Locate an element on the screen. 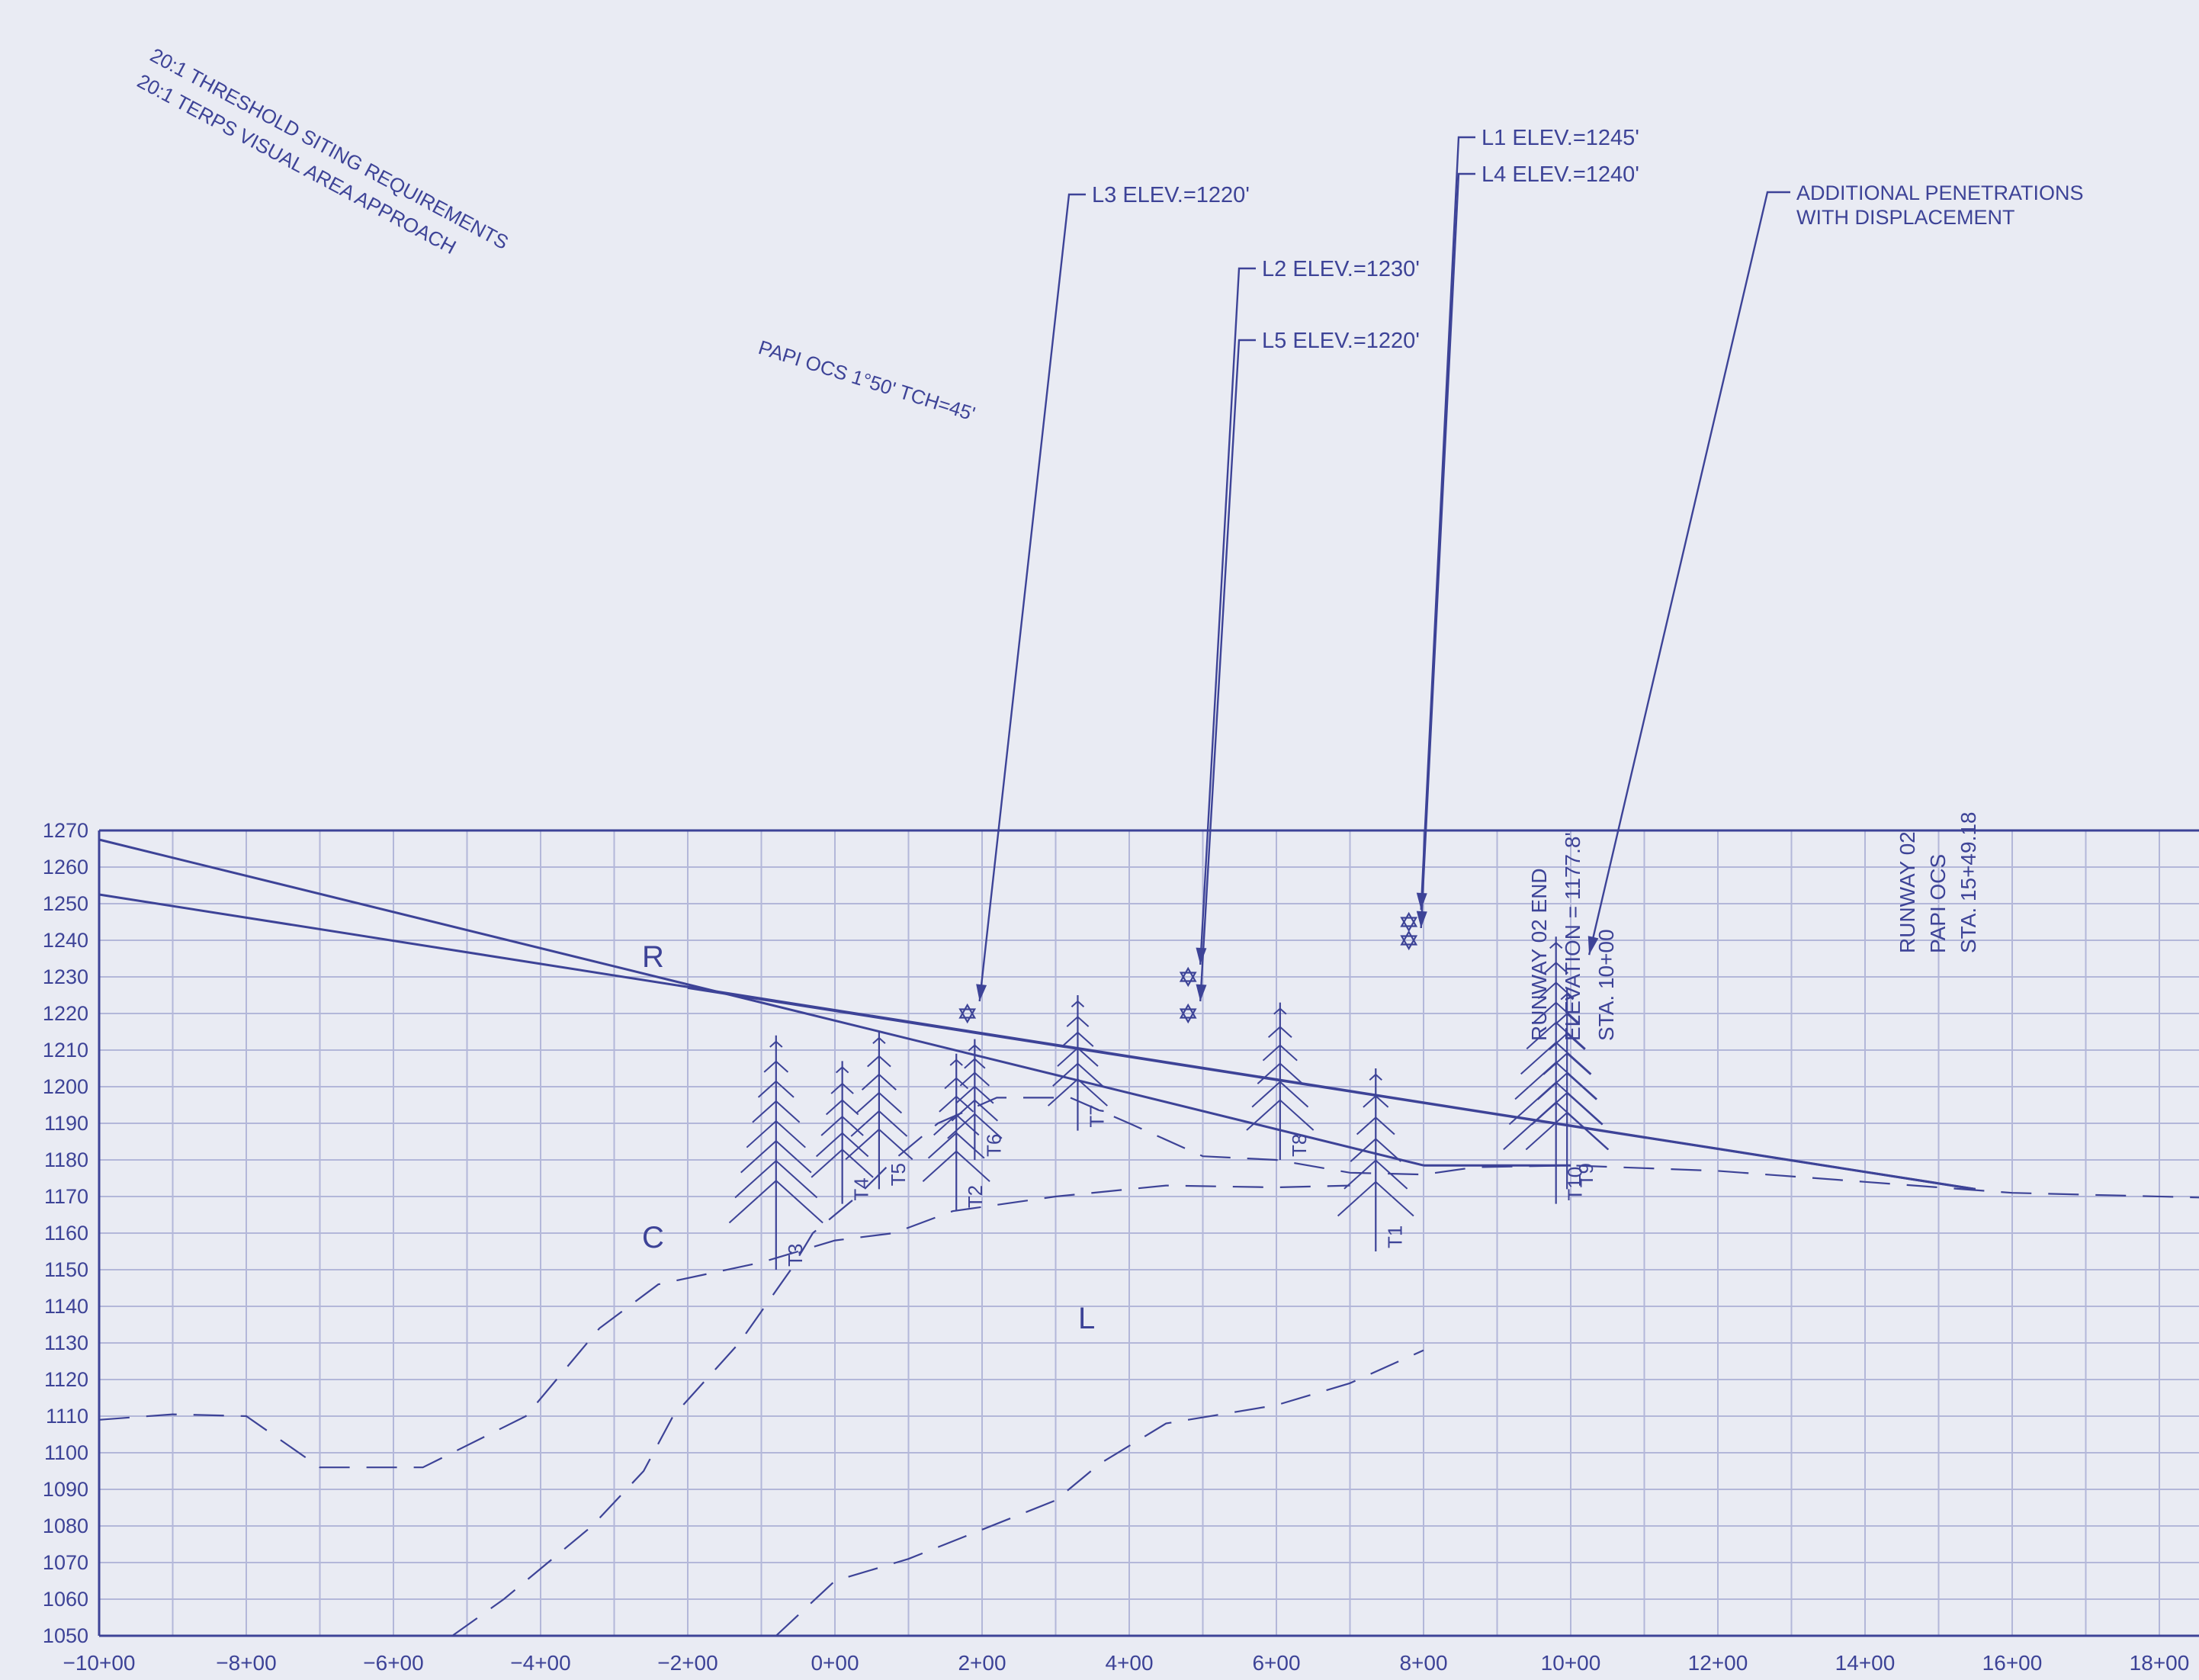 This screenshot has height=1680, width=2199. tree-label: T8 is located at coordinates (1299, 1145).